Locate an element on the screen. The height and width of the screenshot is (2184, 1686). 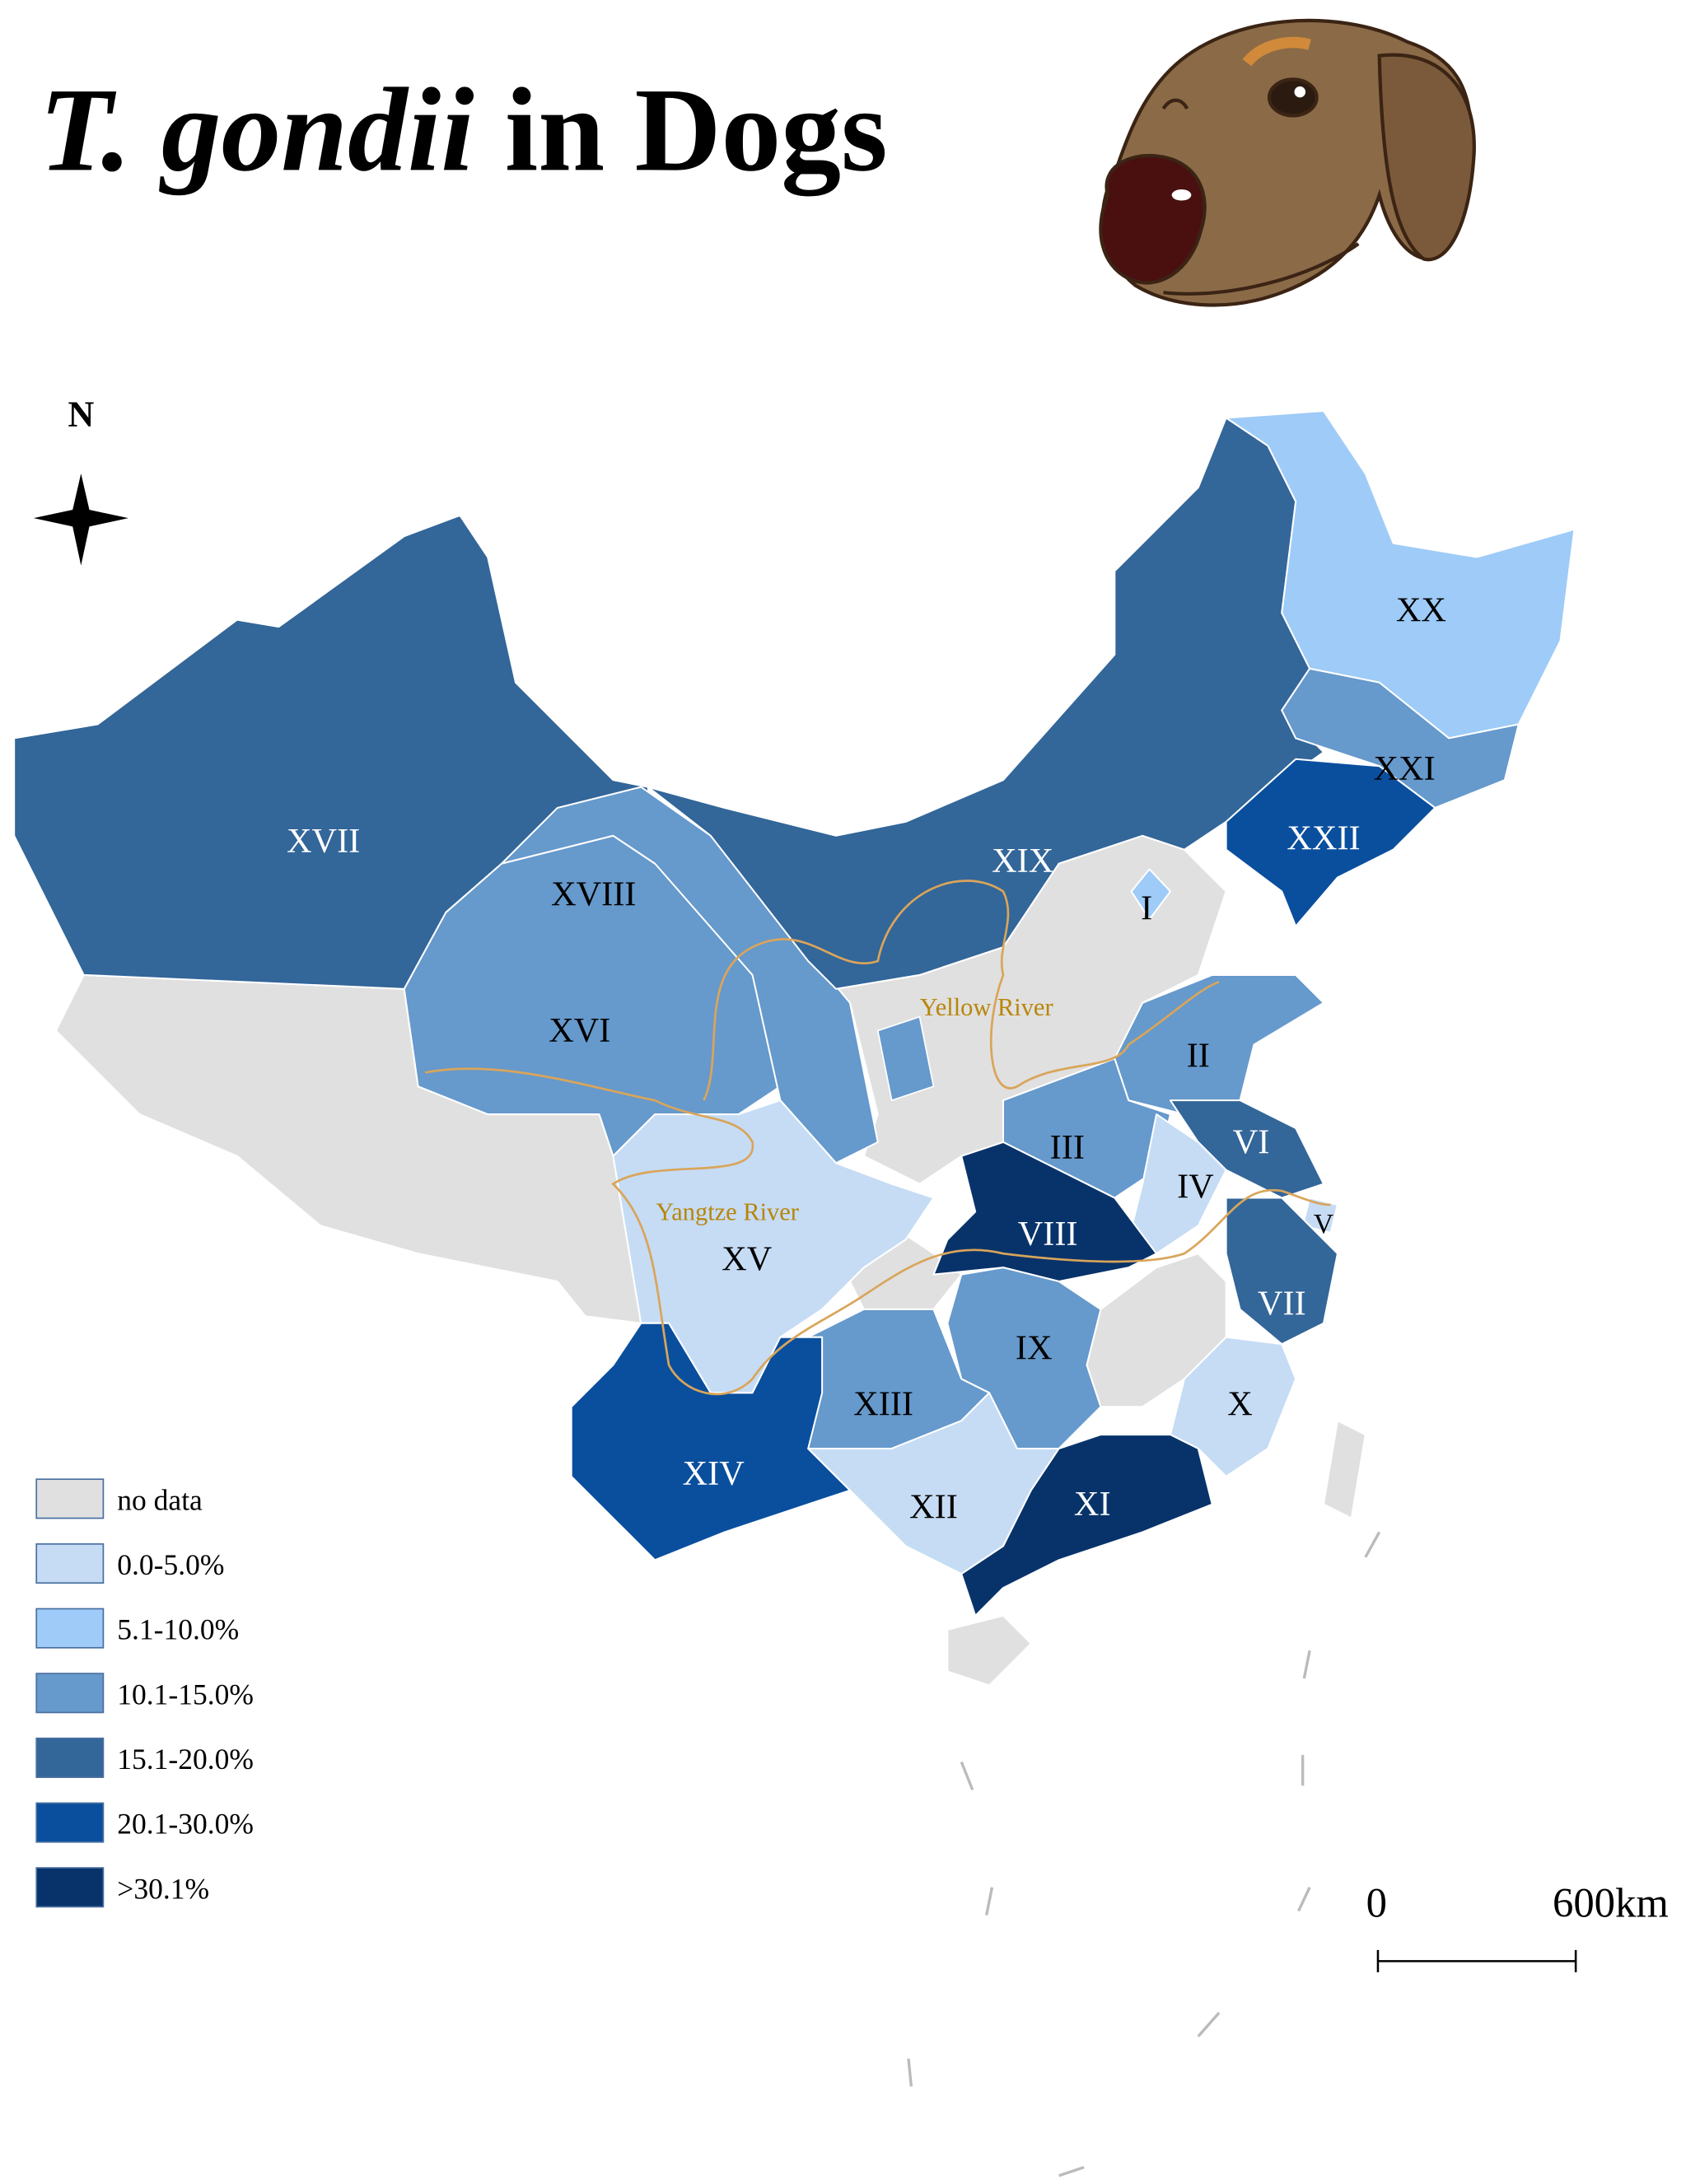
region-label: XVII is located at coordinates (323, 841).